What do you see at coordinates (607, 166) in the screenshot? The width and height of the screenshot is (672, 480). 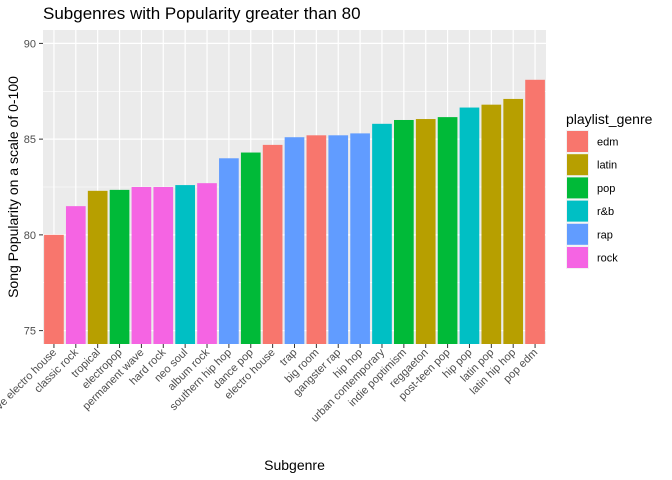 I see `legend-label: latin` at bounding box center [607, 166].